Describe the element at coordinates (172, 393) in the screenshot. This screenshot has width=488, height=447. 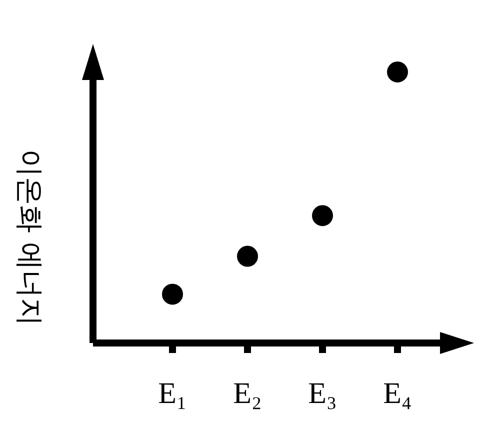
I see `x-tick-label: E₁` at that location.